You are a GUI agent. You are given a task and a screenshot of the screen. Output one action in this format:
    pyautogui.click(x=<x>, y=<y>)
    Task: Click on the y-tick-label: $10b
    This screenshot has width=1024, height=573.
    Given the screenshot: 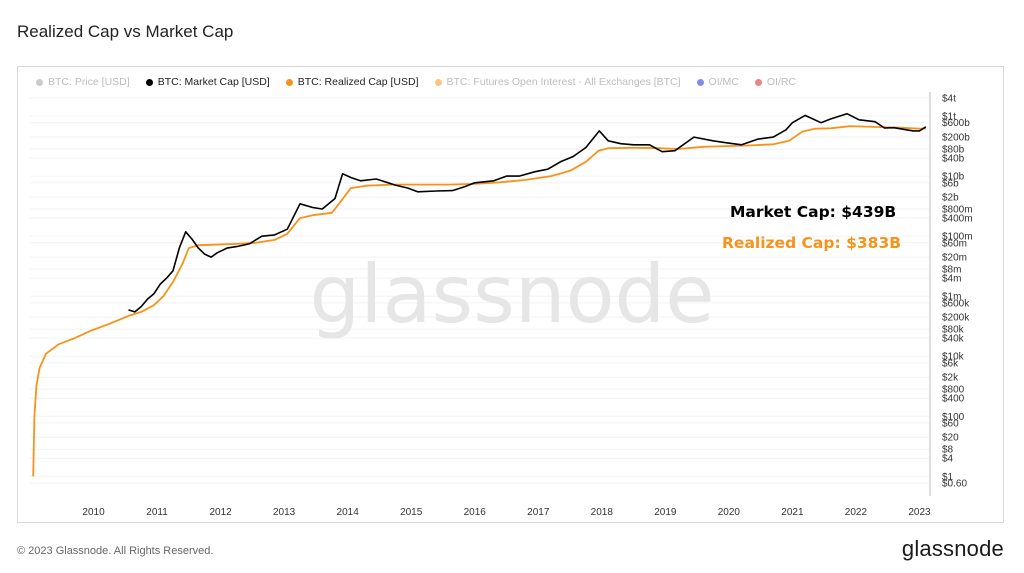 What is the action you would take?
    pyautogui.click(x=953, y=177)
    